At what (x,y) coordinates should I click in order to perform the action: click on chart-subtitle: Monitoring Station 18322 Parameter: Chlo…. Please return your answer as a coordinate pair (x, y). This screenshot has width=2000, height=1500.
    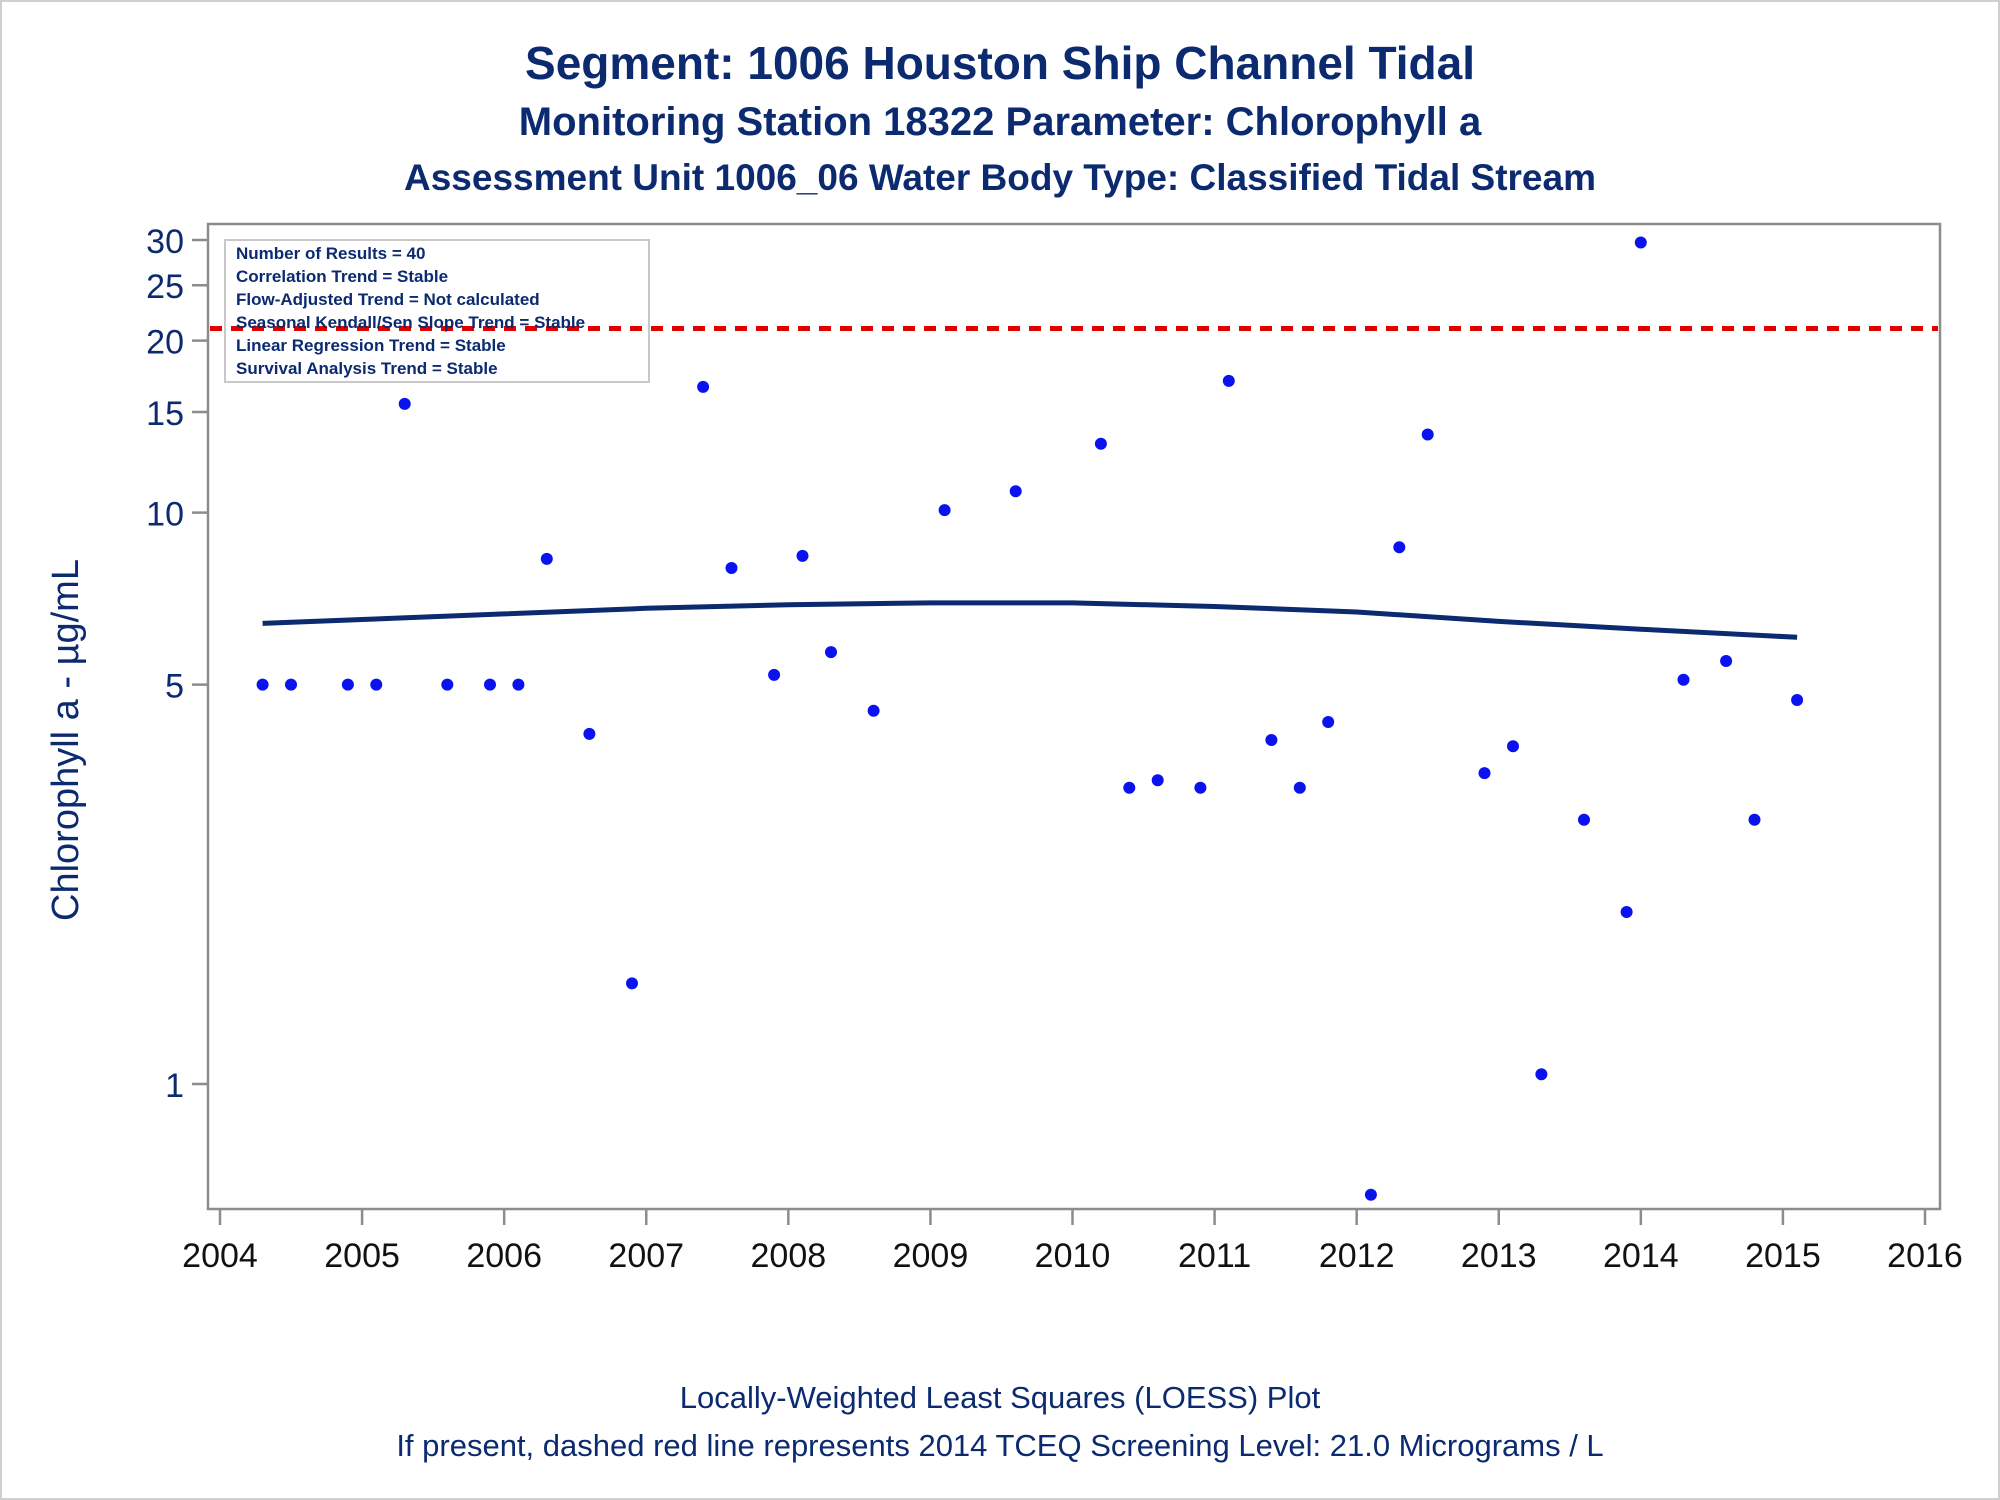
    Looking at the image, I should click on (1000, 122).